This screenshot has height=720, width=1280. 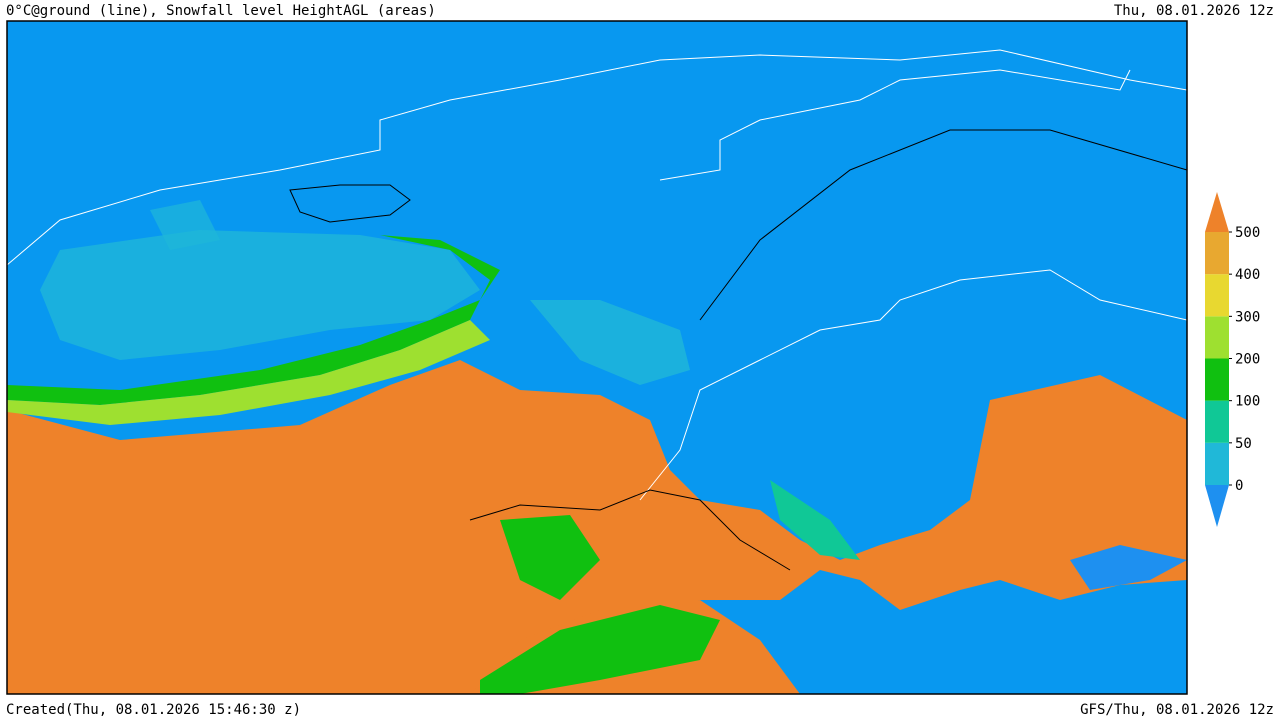 I want to click on legend-label: 0, so click(x=1239, y=486).